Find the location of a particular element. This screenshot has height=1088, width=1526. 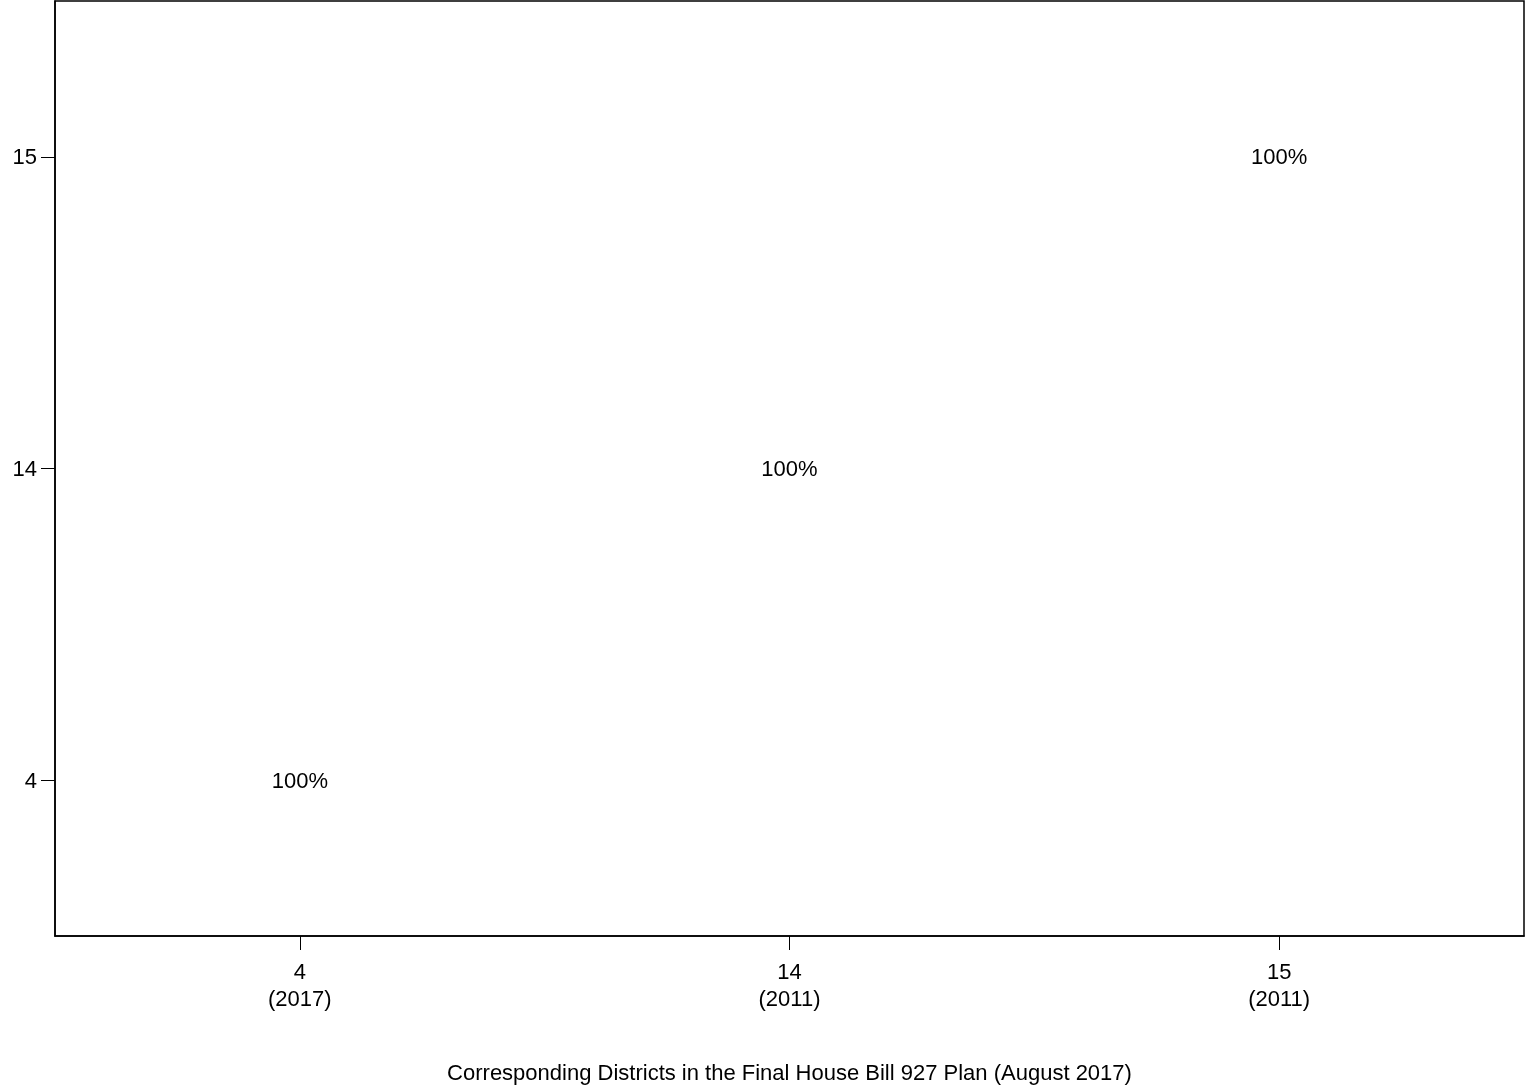

y-tick-label: 14 is located at coordinates (24, 468).